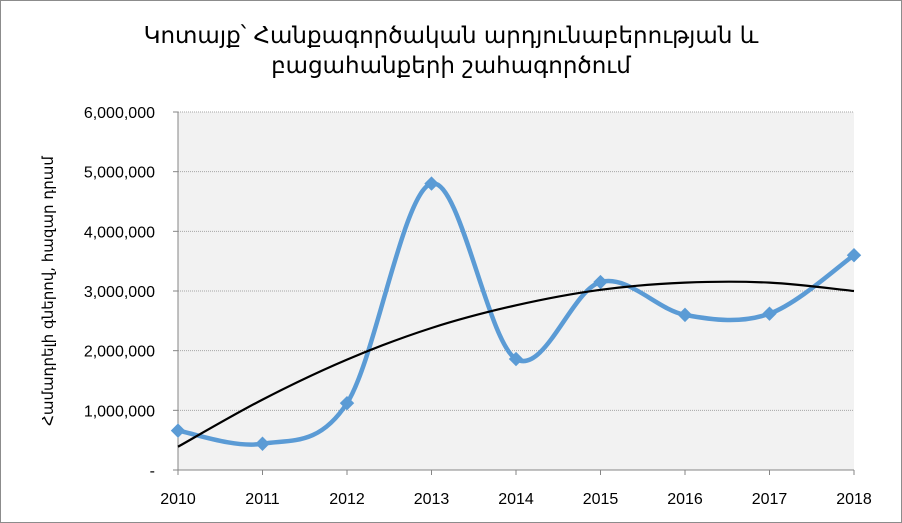  What do you see at coordinates (516, 499) in the screenshot?
I see `x-tick-label: 2014` at bounding box center [516, 499].